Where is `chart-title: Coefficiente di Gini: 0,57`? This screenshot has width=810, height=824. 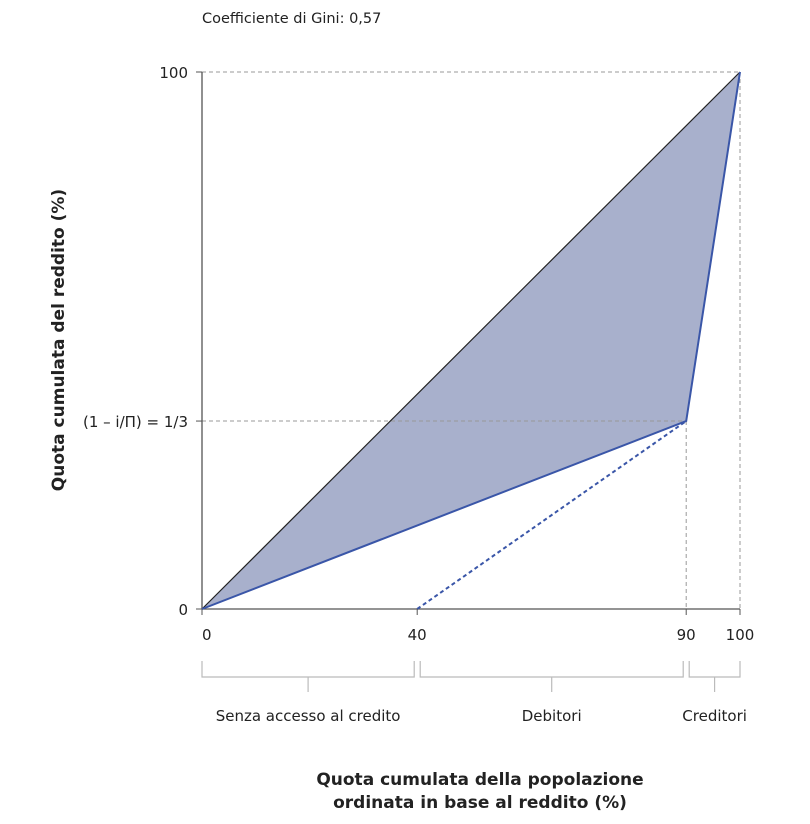
chart-title: Coefficiente di Gini: 0,57 is located at coordinates (291, 19).